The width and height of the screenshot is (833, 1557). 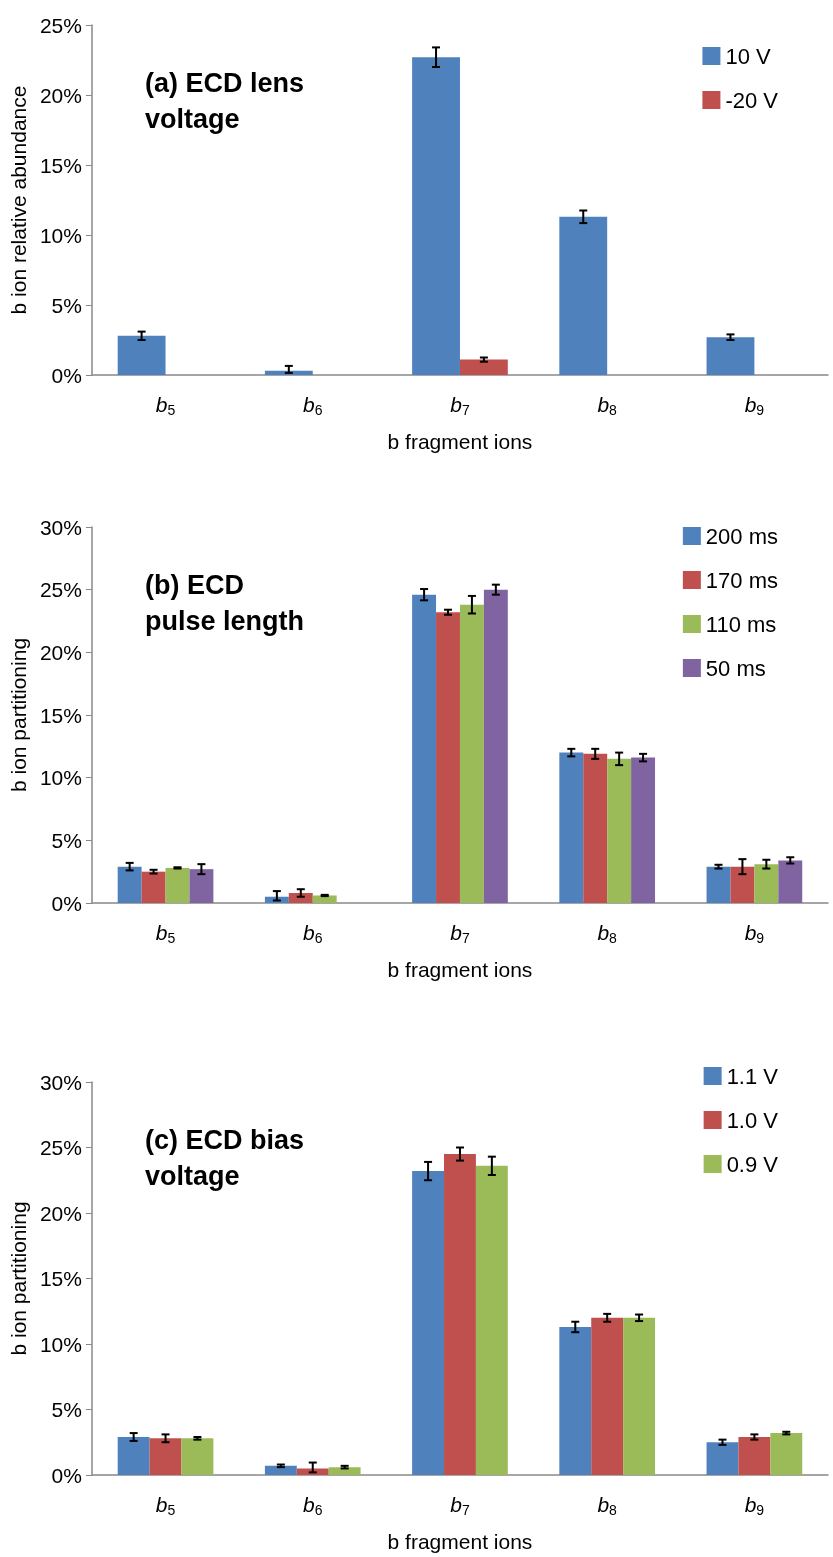 I want to click on text: (a) ECD lens voltage, so click(x=228, y=101).